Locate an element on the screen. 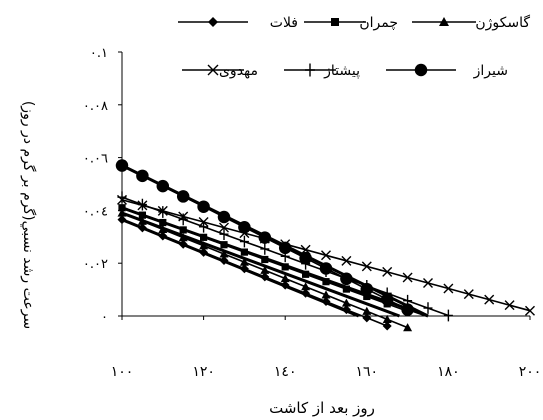 This screenshot has width=543, height=420. y-tick-label: ۰.۰۲ is located at coordinates (95, 264).